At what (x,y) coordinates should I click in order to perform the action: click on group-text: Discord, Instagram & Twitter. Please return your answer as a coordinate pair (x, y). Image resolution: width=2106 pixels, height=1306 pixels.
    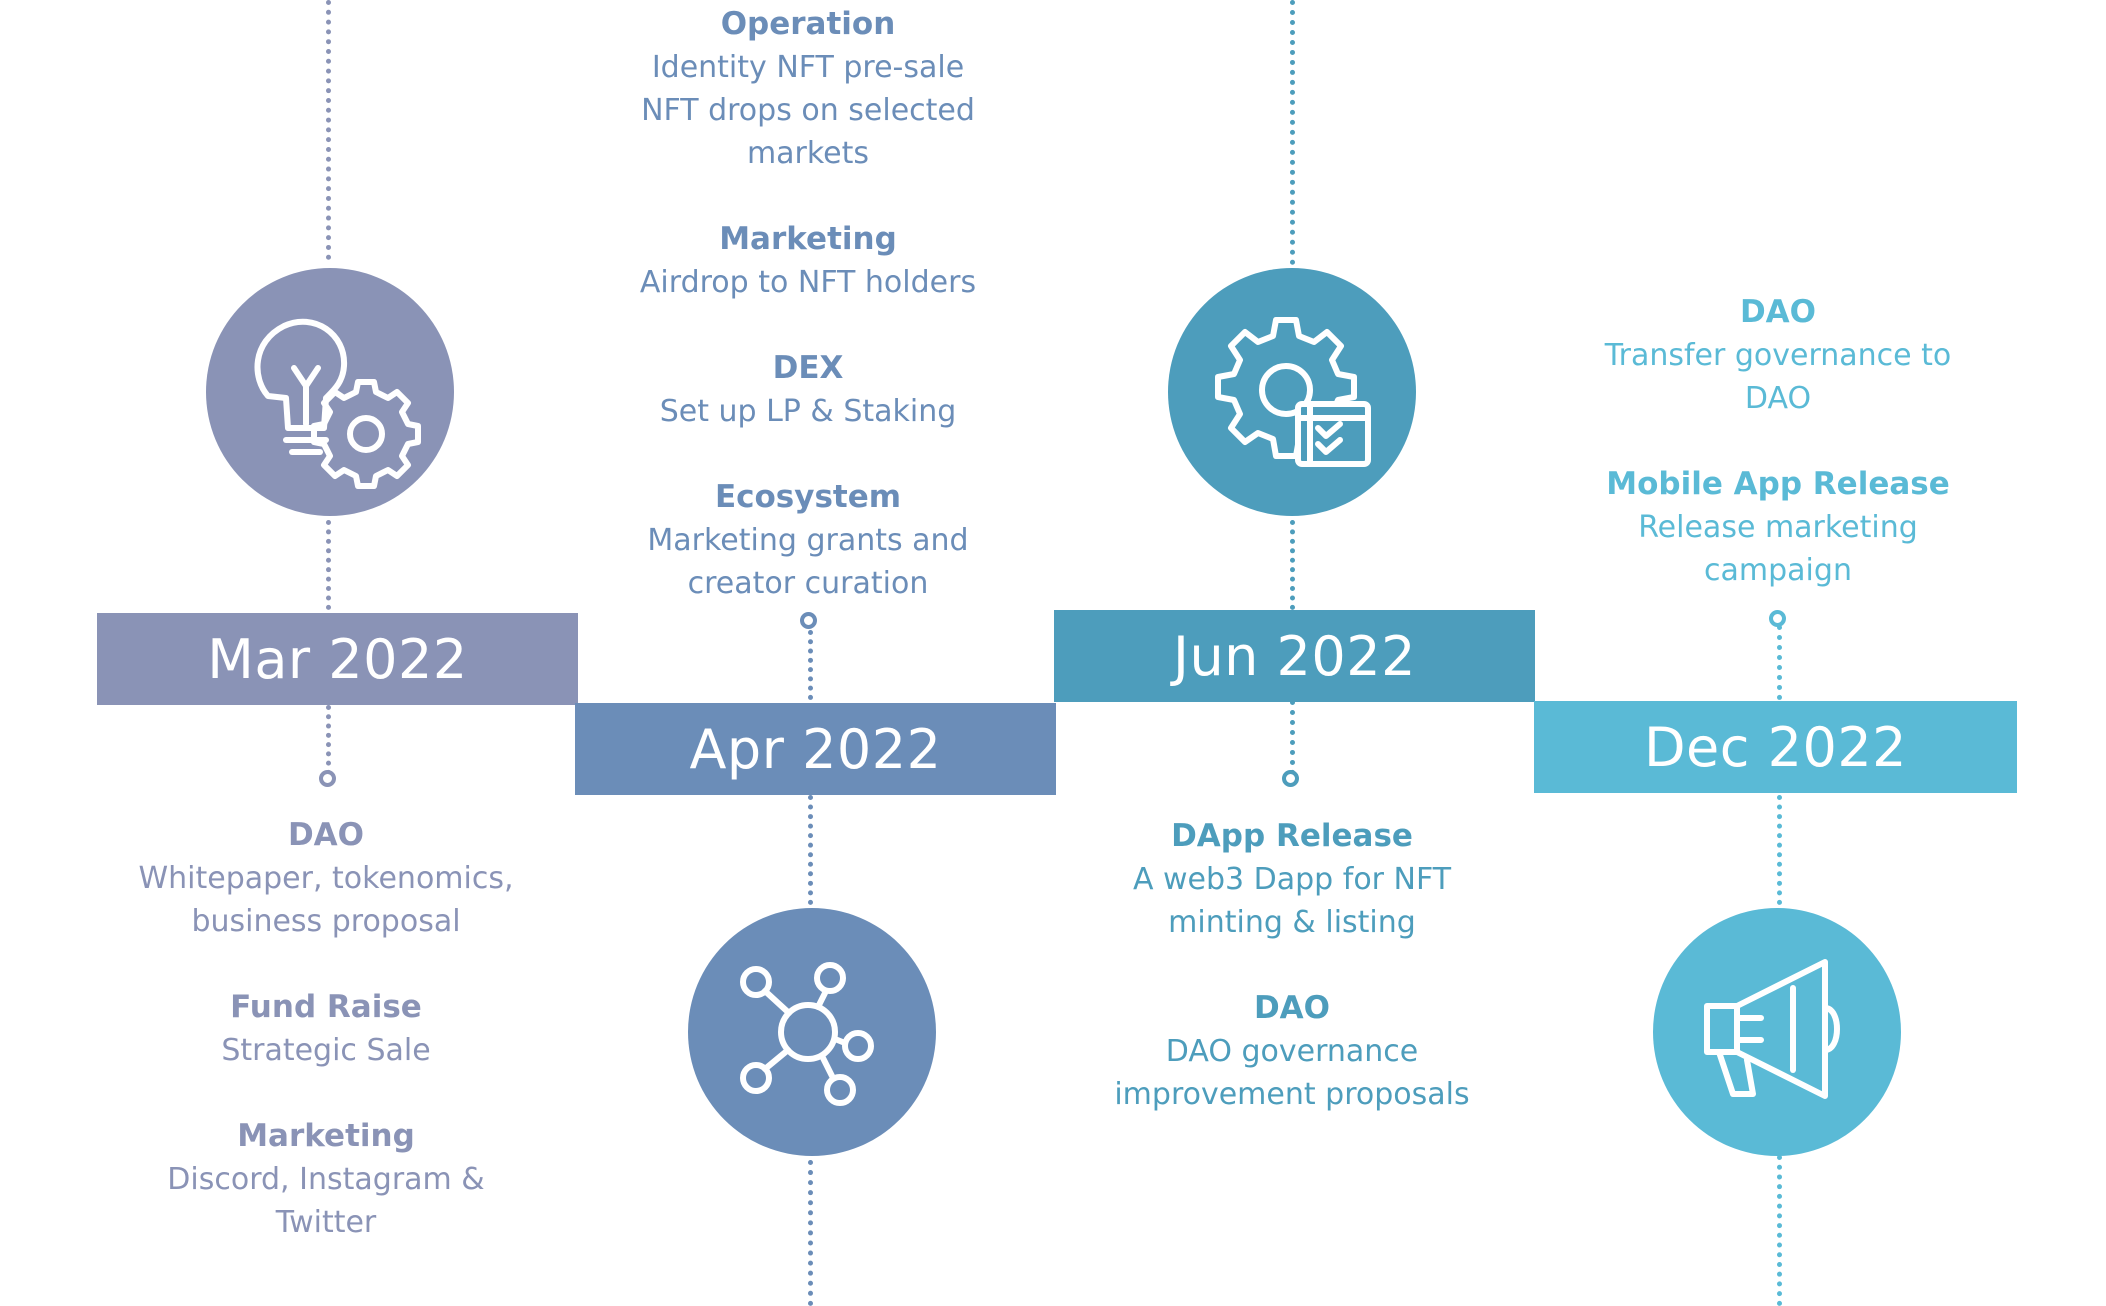
    Looking at the image, I should click on (326, 1201).